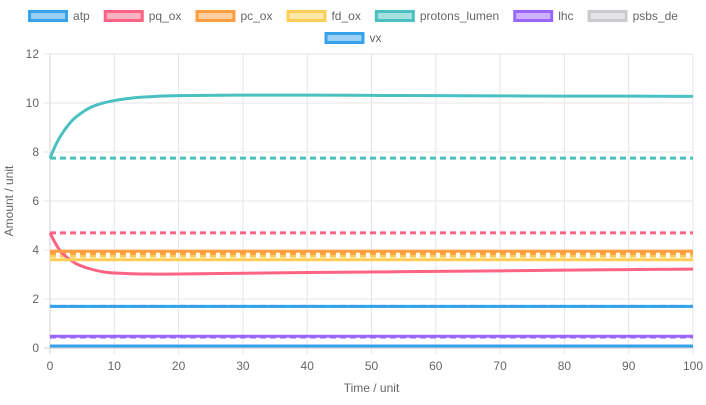  I want to click on legend-item-fd_ox: fd_ox, so click(323, 16).